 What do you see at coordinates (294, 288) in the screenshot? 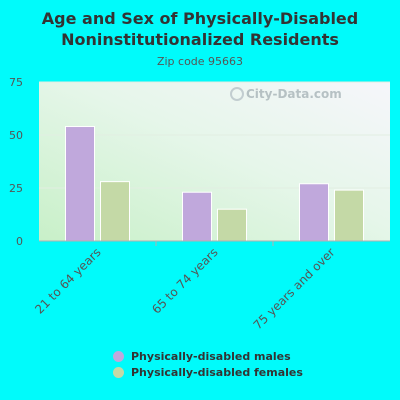
I see `x-tick-label: 75 years and over` at bounding box center [294, 288].